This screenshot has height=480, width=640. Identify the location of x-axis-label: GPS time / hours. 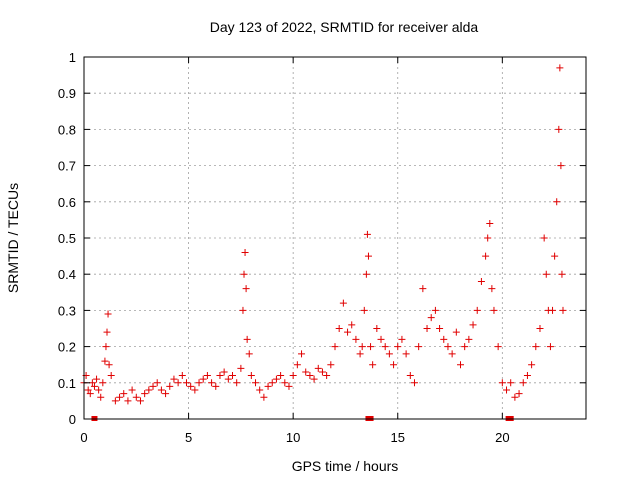
(345, 466).